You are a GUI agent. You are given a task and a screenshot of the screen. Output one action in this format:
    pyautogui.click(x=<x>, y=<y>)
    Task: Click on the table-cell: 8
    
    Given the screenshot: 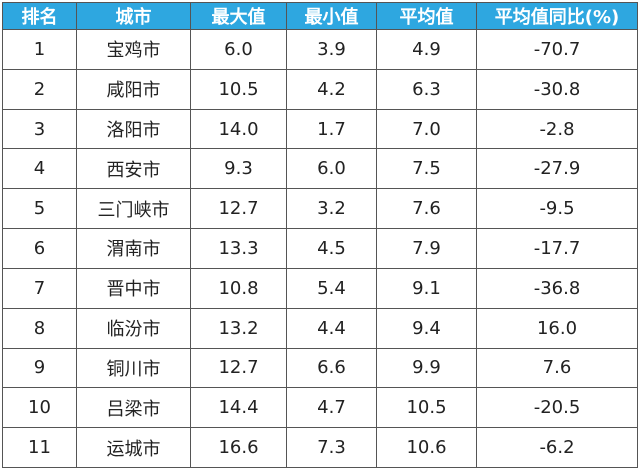 What is the action you would take?
    pyautogui.click(x=39, y=328)
    